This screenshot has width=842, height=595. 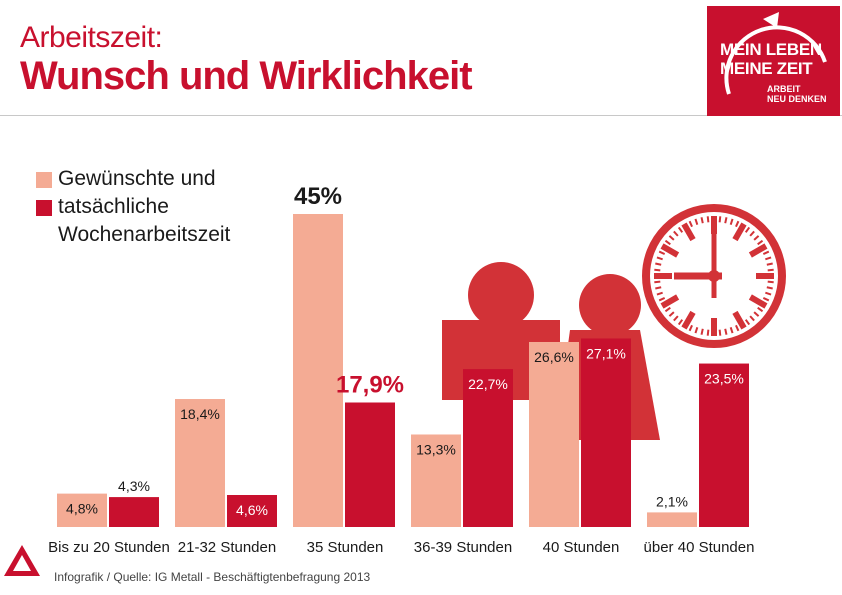 I want to click on value-label-actual-2: 17,9%, so click(x=370, y=384).